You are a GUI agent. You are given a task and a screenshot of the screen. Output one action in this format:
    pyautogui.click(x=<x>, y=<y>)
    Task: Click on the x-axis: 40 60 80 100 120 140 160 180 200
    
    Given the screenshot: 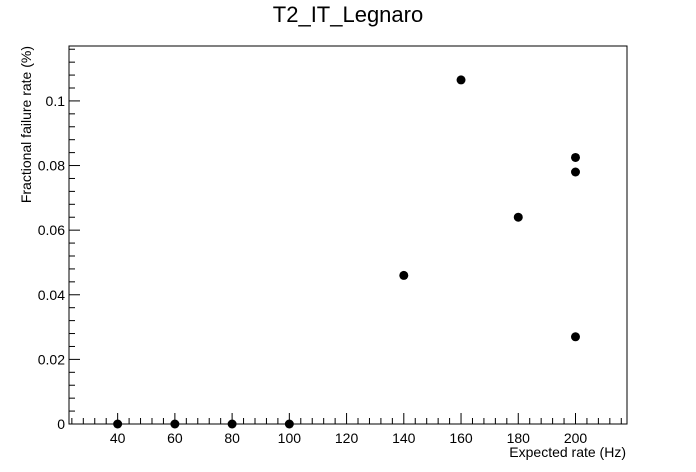 What is the action you would take?
    pyautogui.click(x=346, y=429)
    